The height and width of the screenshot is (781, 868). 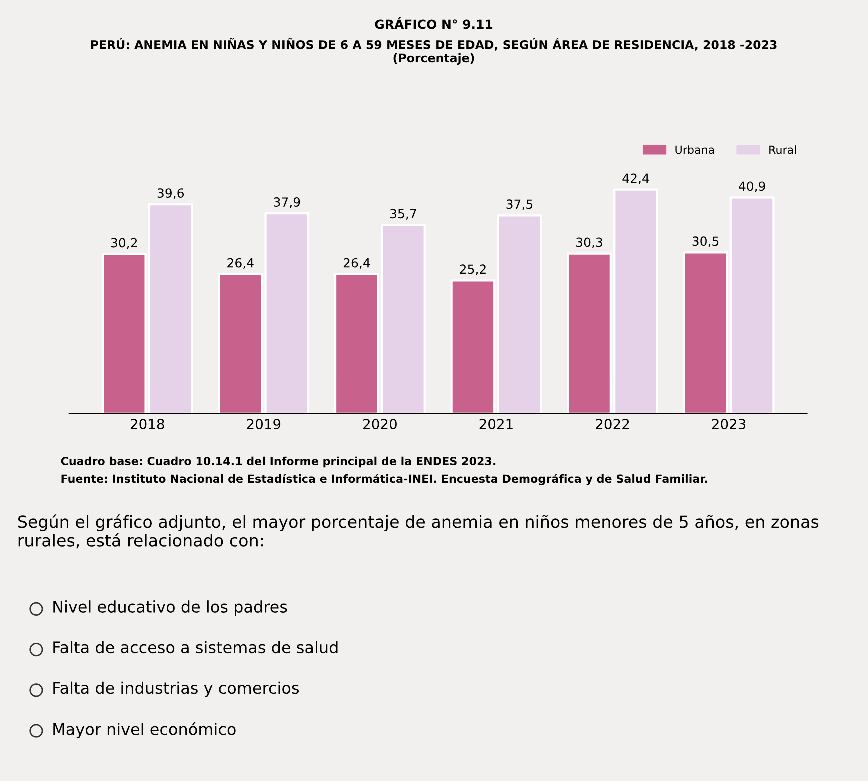 I want to click on data-label: 30,5, so click(x=705, y=242).